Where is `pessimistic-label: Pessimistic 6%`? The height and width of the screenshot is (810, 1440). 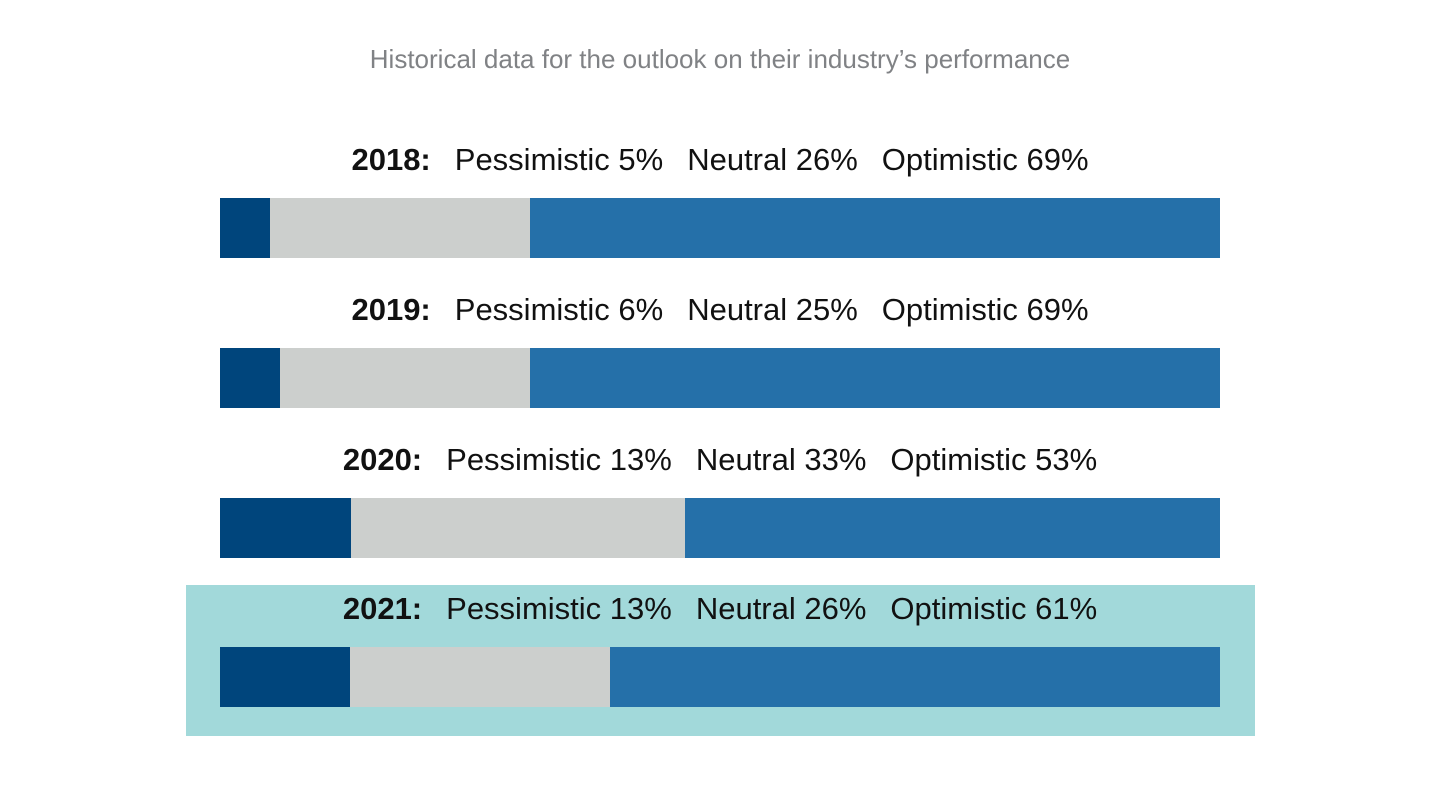
pessimistic-label: Pessimistic 6% is located at coordinates (559, 309).